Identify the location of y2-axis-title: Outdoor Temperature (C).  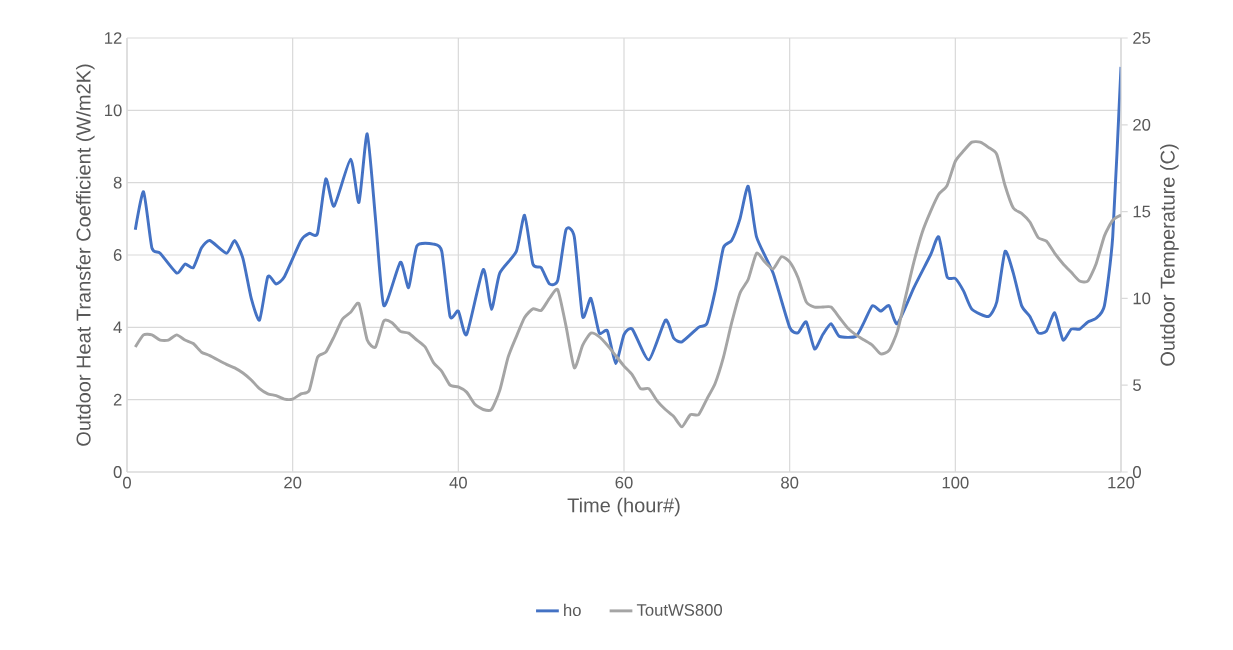
(1169, 255).